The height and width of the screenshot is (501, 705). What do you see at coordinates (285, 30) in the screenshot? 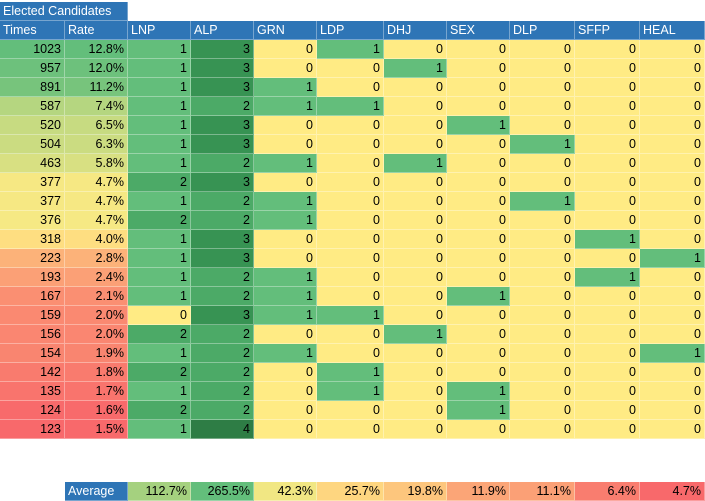
I see `column-header-grn: GRN` at bounding box center [285, 30].